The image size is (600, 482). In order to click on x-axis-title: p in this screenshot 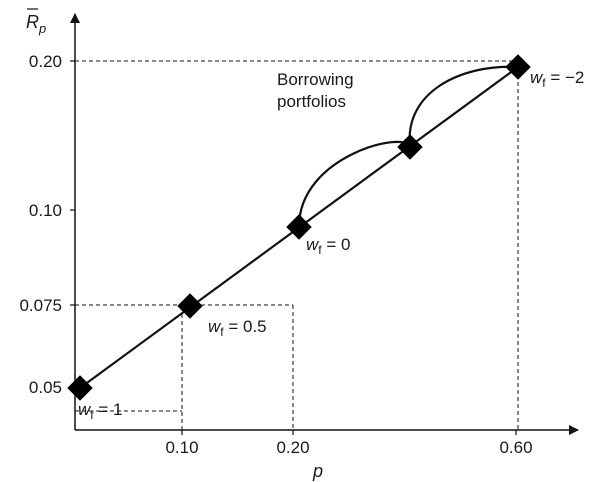, I will do `click(317, 471)`.